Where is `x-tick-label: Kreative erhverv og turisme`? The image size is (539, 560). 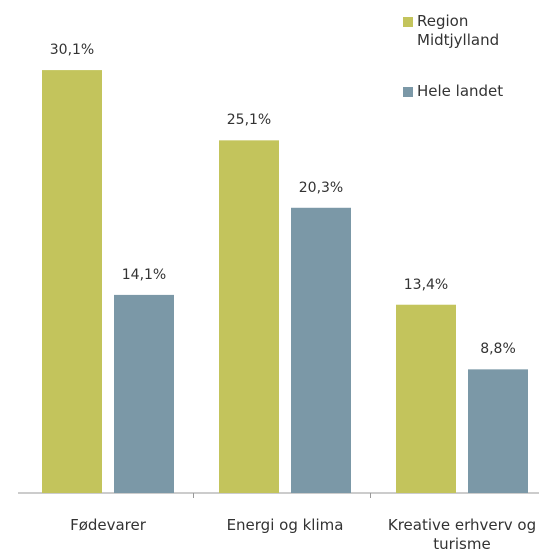
x-tick-label: Kreative erhverv og turisme is located at coordinates (462, 534).